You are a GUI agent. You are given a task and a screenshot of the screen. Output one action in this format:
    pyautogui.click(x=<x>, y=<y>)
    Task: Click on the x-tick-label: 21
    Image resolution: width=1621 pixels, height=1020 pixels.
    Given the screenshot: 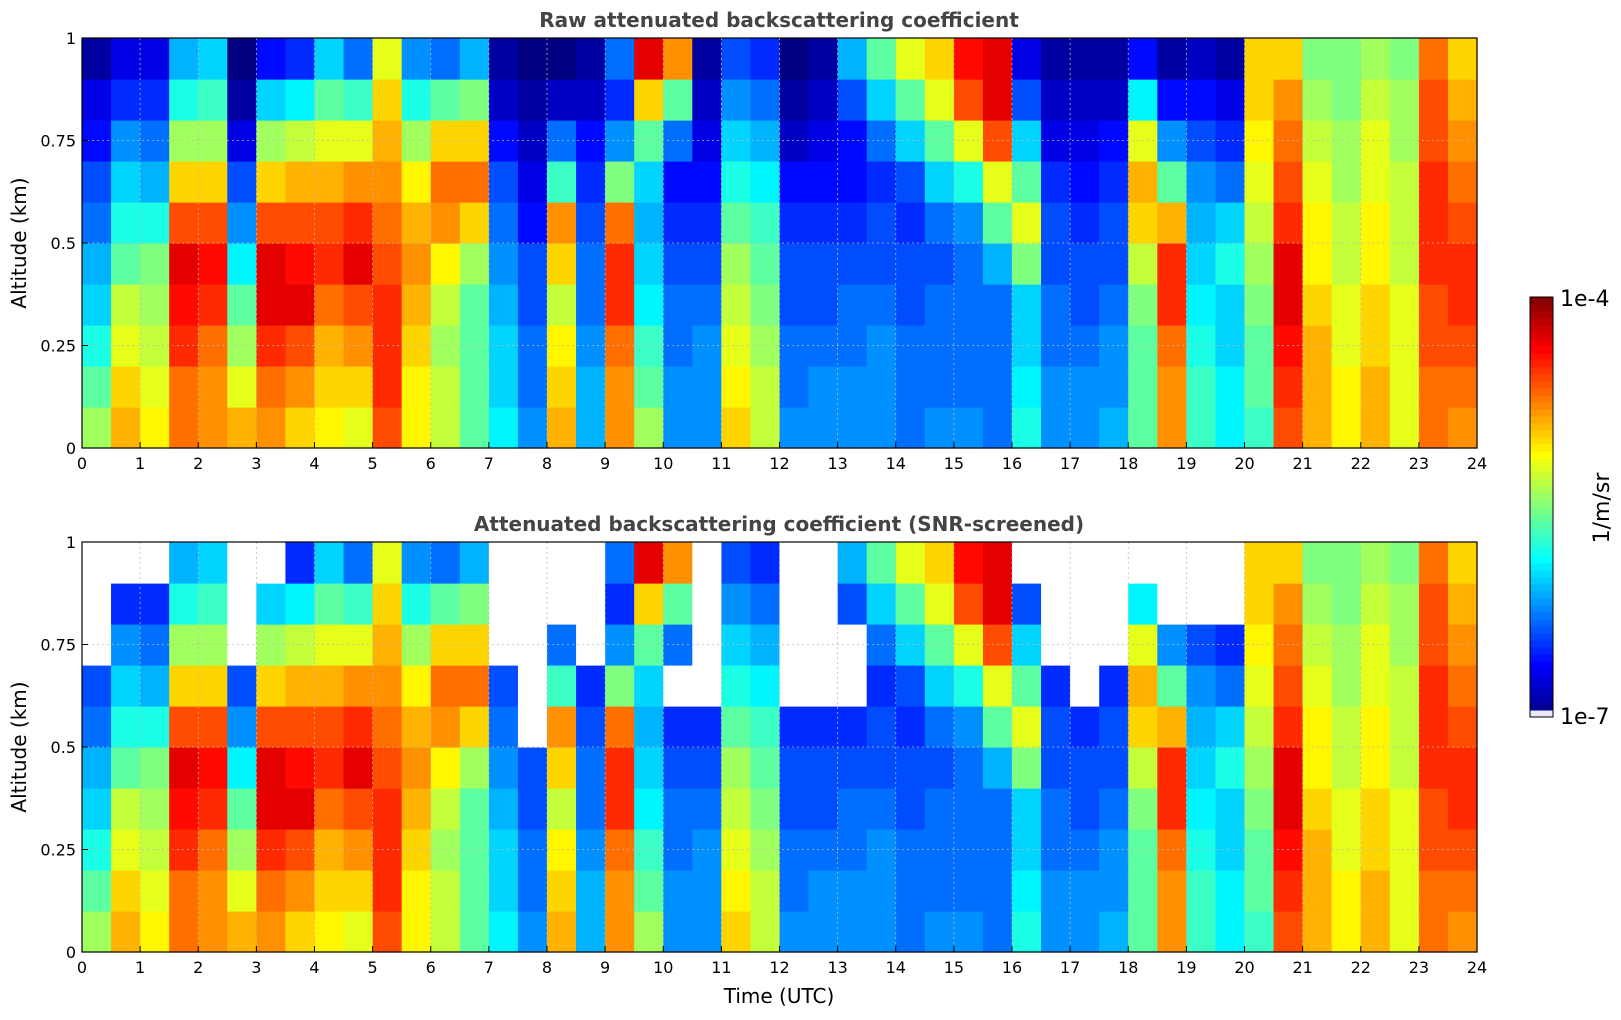 What is the action you would take?
    pyautogui.click(x=1302, y=463)
    